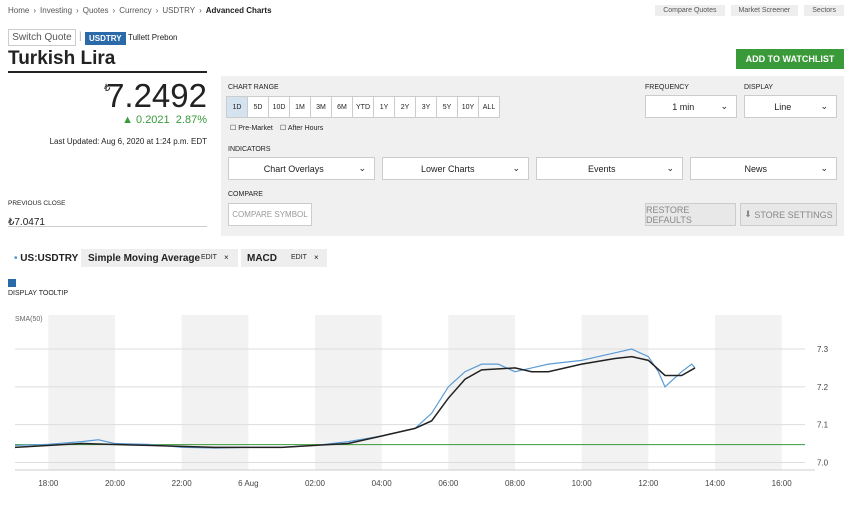  What do you see at coordinates (237, 107) in the screenshot?
I see `range-button: 1D` at bounding box center [237, 107].